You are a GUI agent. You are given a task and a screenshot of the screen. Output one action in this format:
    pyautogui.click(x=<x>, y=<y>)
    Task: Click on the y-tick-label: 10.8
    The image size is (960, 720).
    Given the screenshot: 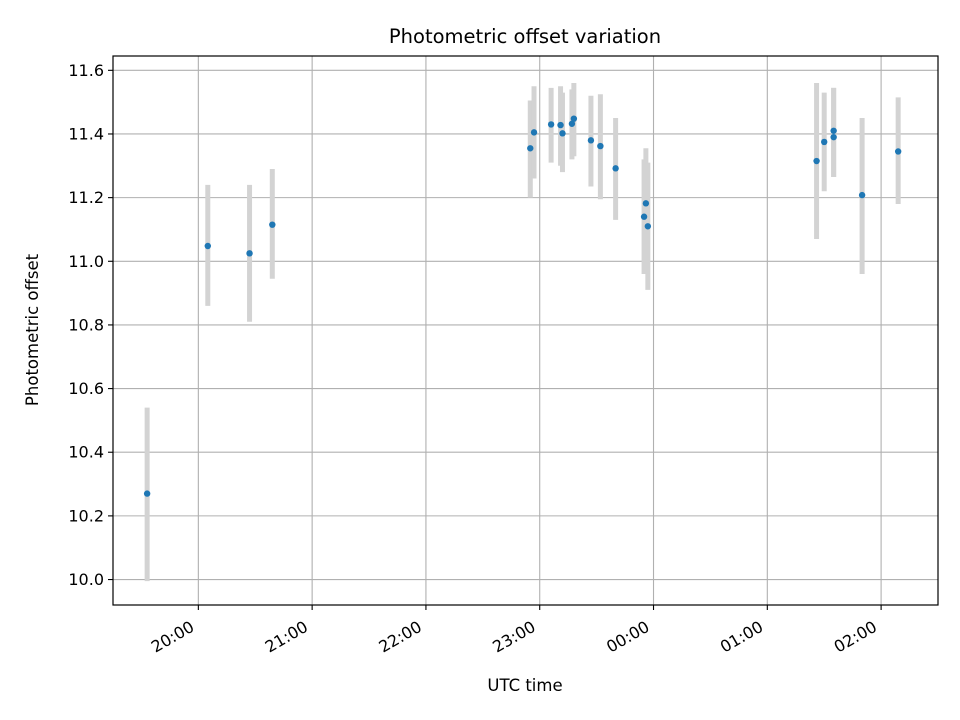 What is the action you would take?
    pyautogui.click(x=86, y=324)
    